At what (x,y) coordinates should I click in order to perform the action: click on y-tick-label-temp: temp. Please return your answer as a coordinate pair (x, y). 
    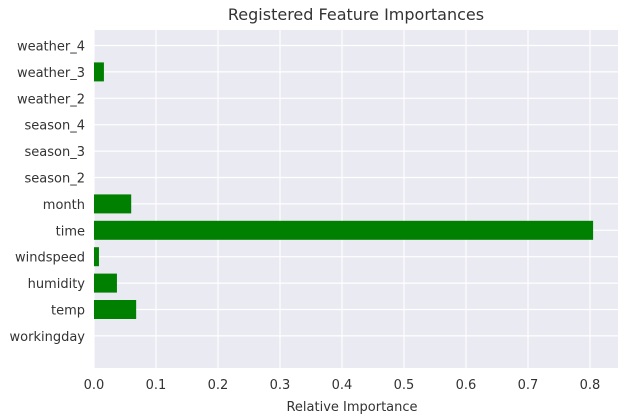
    Looking at the image, I should click on (68, 311).